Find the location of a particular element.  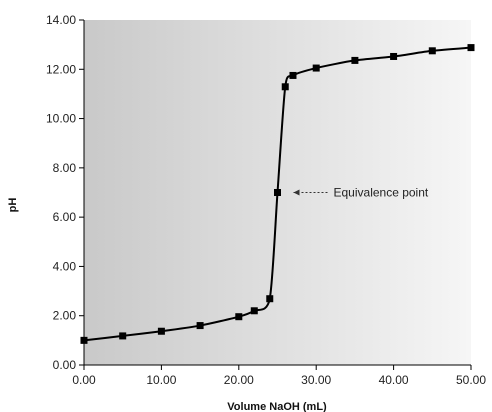

x-tick-label: 20.00 is located at coordinates (239, 380).